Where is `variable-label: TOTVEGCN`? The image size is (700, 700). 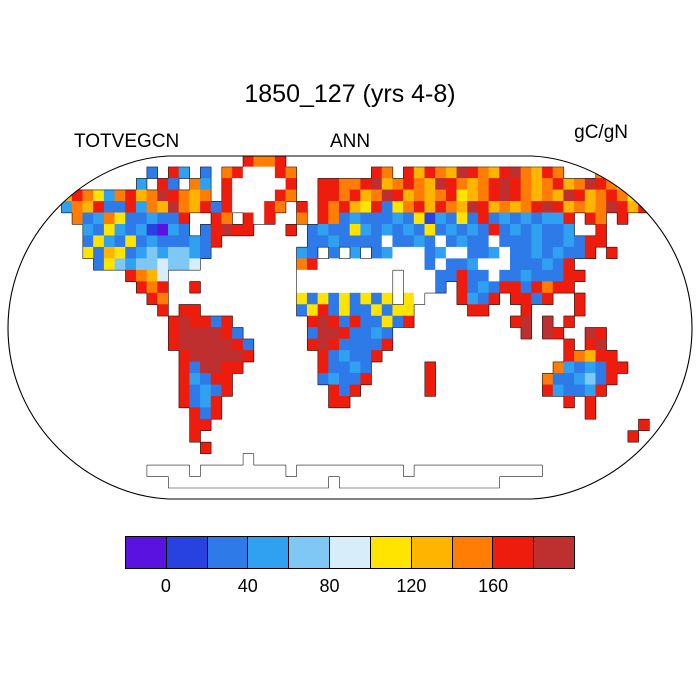 variable-label: TOTVEGCN is located at coordinates (127, 141).